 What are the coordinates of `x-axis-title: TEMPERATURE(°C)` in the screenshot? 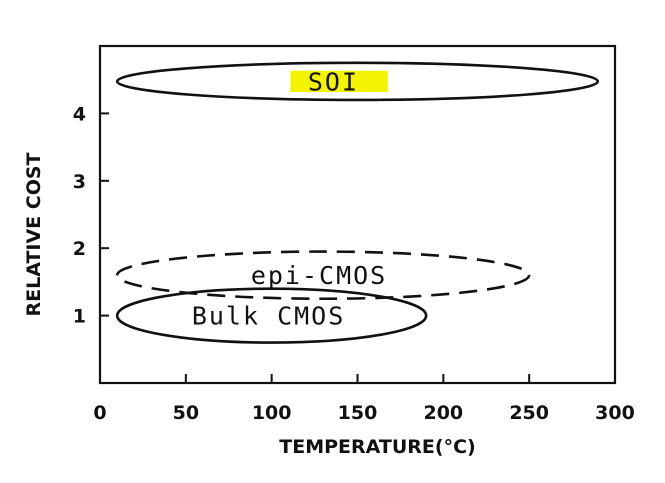 It's located at (377, 447).